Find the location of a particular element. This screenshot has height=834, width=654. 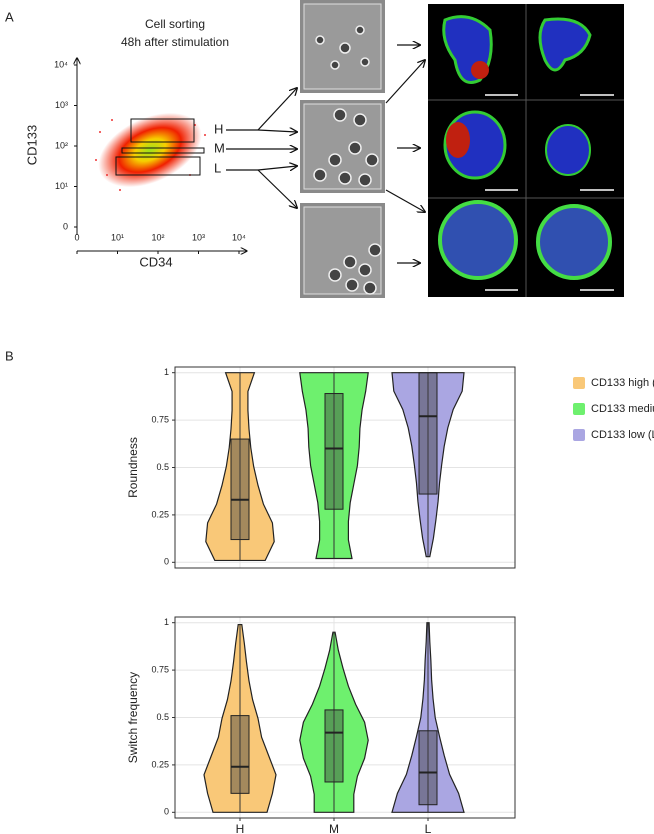

y-axis-label: Roundness is located at coordinates (133, 467).